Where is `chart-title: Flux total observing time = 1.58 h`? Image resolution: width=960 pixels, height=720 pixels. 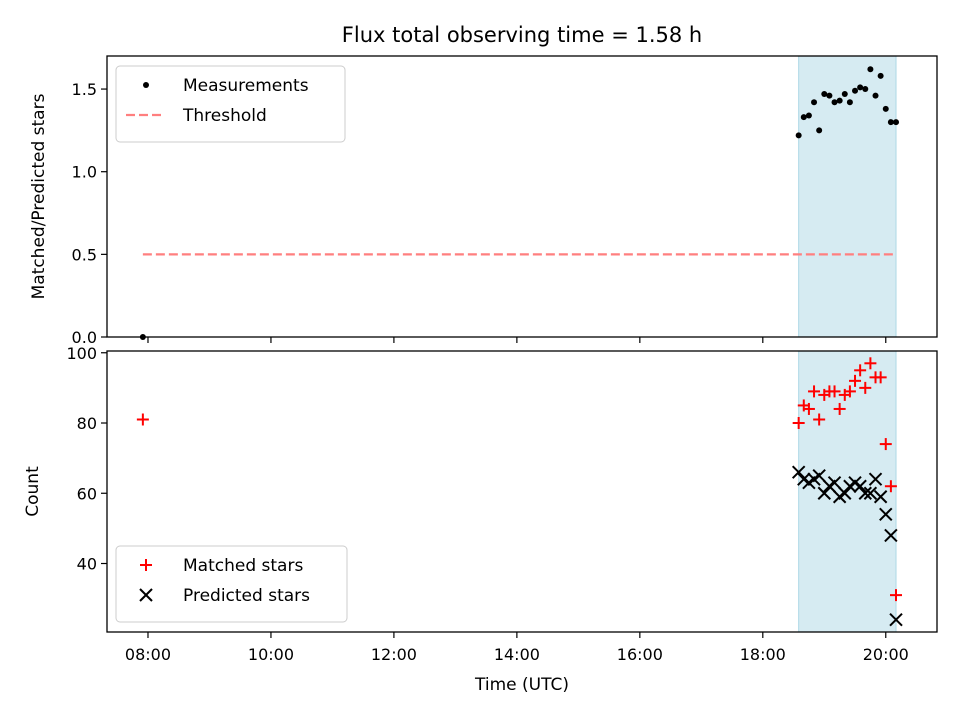
chart-title: Flux total observing time = 1.58 h is located at coordinates (522, 35).